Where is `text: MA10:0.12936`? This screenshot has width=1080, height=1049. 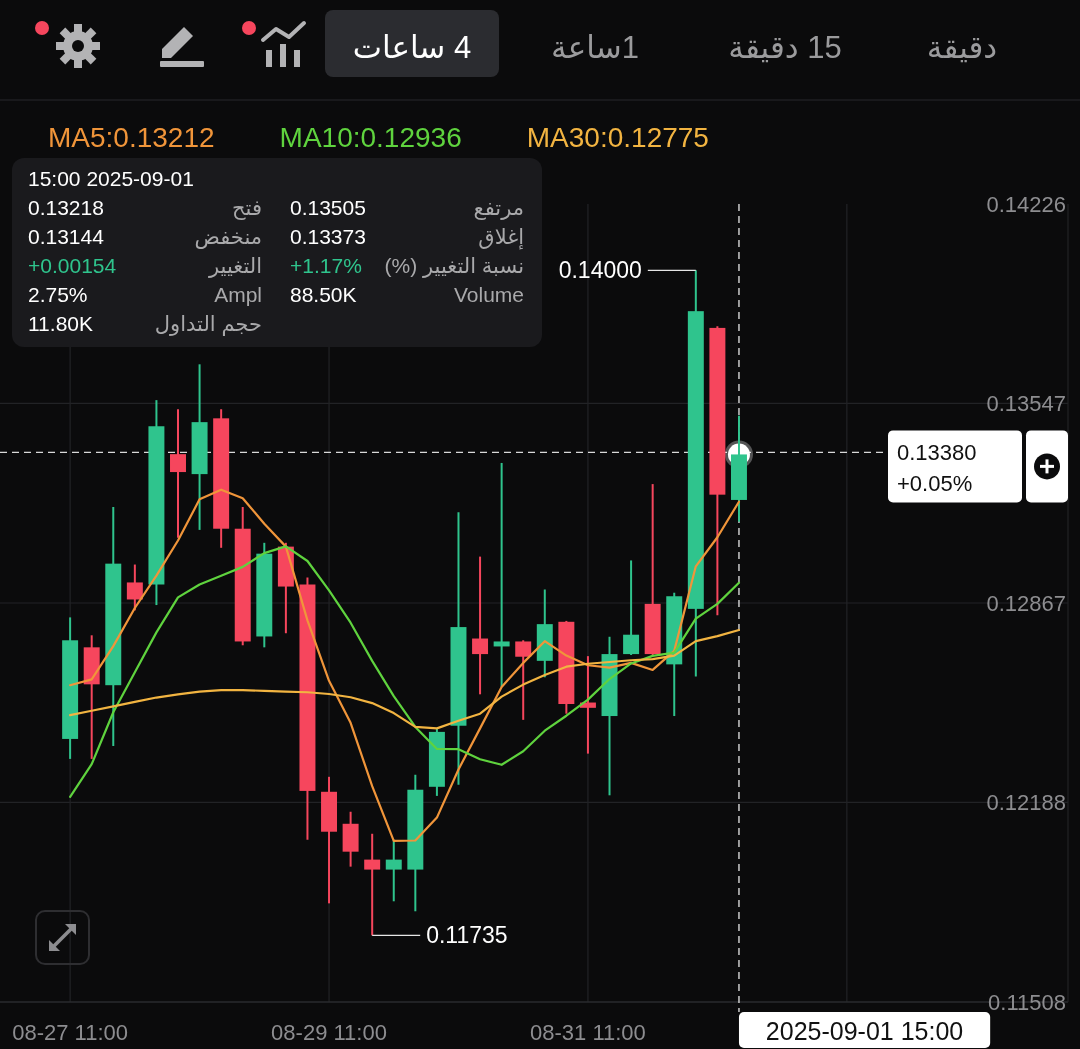
text: MA10:0.12936 is located at coordinates (370, 137).